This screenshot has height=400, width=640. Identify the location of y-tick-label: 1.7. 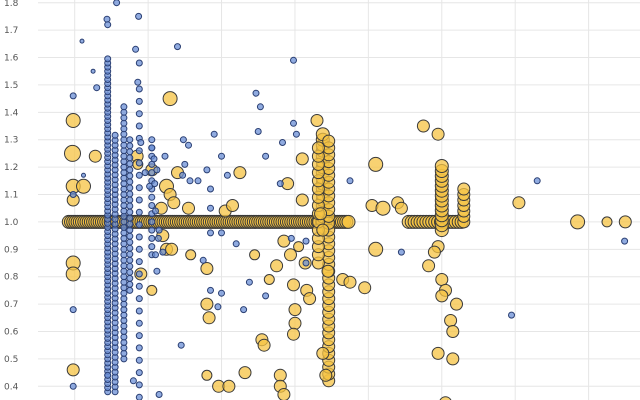
(11, 31).